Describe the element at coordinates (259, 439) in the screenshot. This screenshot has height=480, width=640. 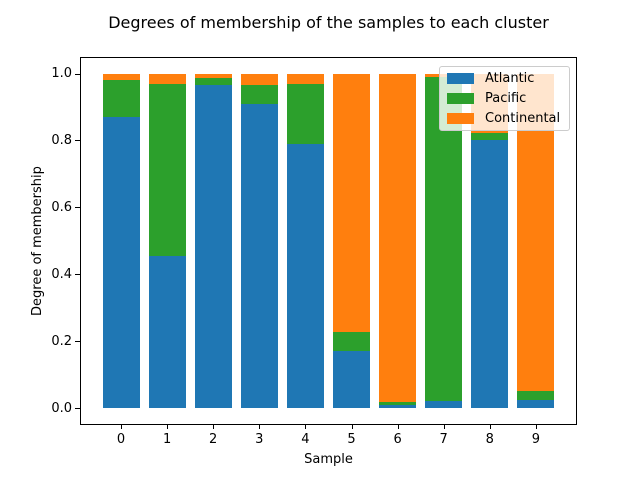
I see `x-tick-label-3: 3` at that location.